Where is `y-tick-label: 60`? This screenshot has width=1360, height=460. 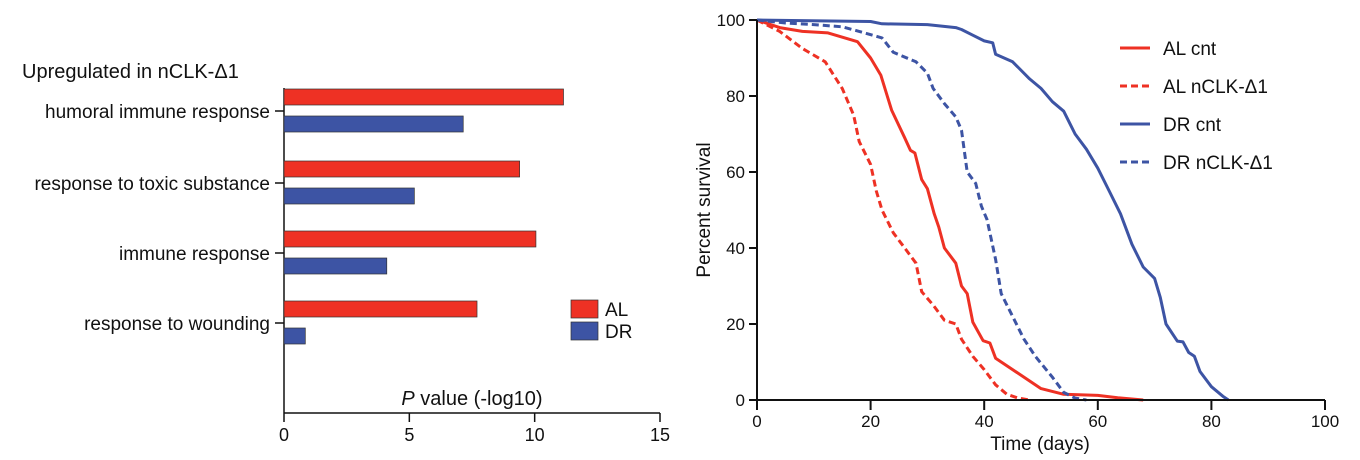
y-tick-label: 60 is located at coordinates (735, 172).